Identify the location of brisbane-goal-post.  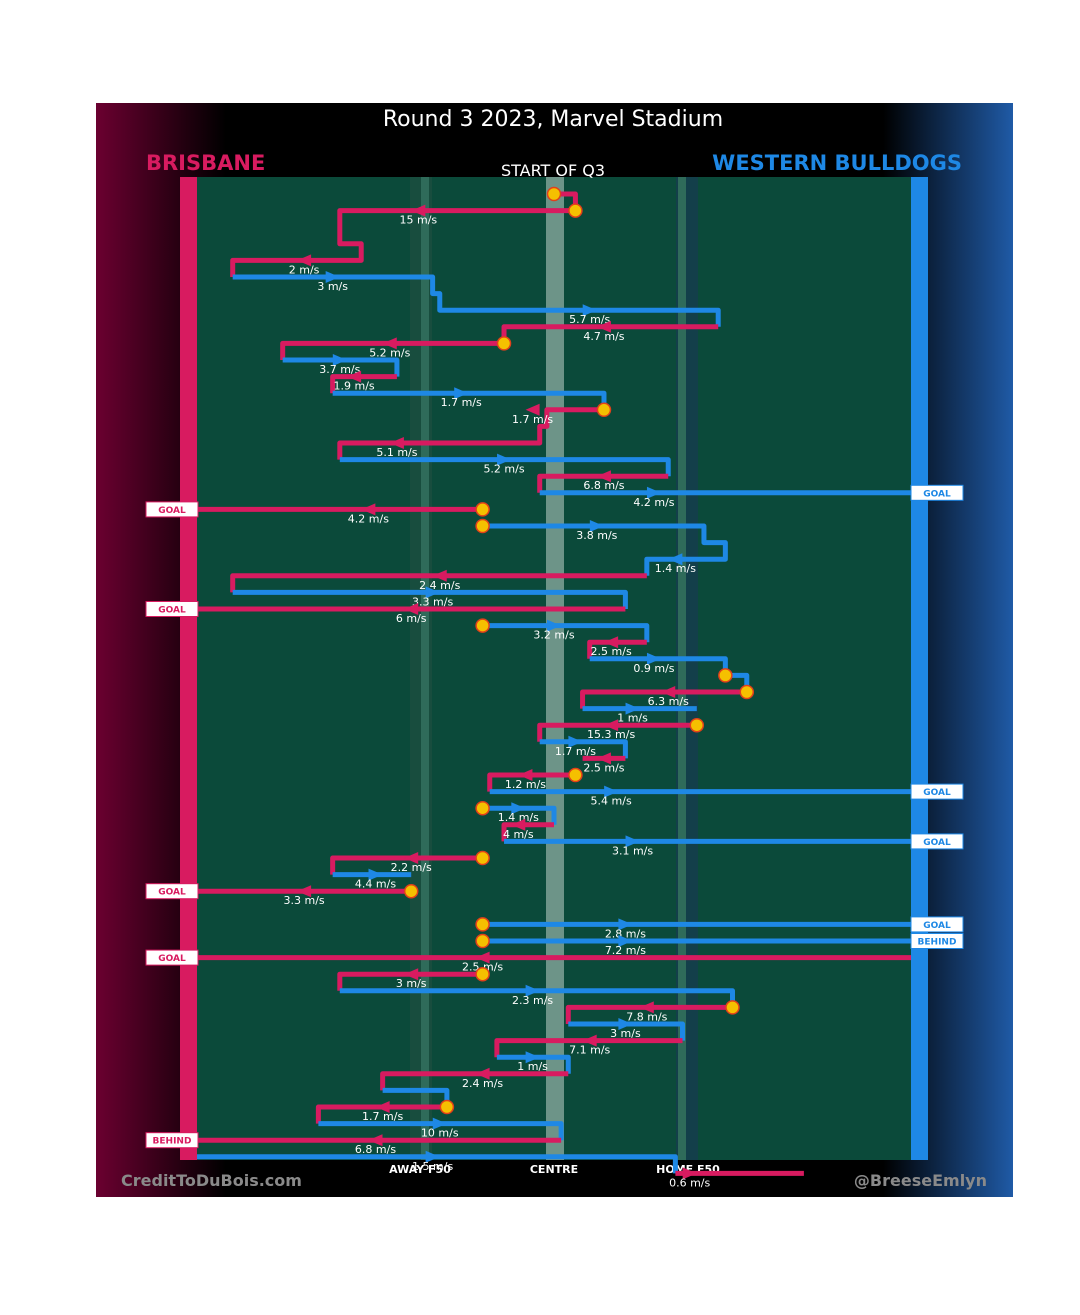
(188, 668).